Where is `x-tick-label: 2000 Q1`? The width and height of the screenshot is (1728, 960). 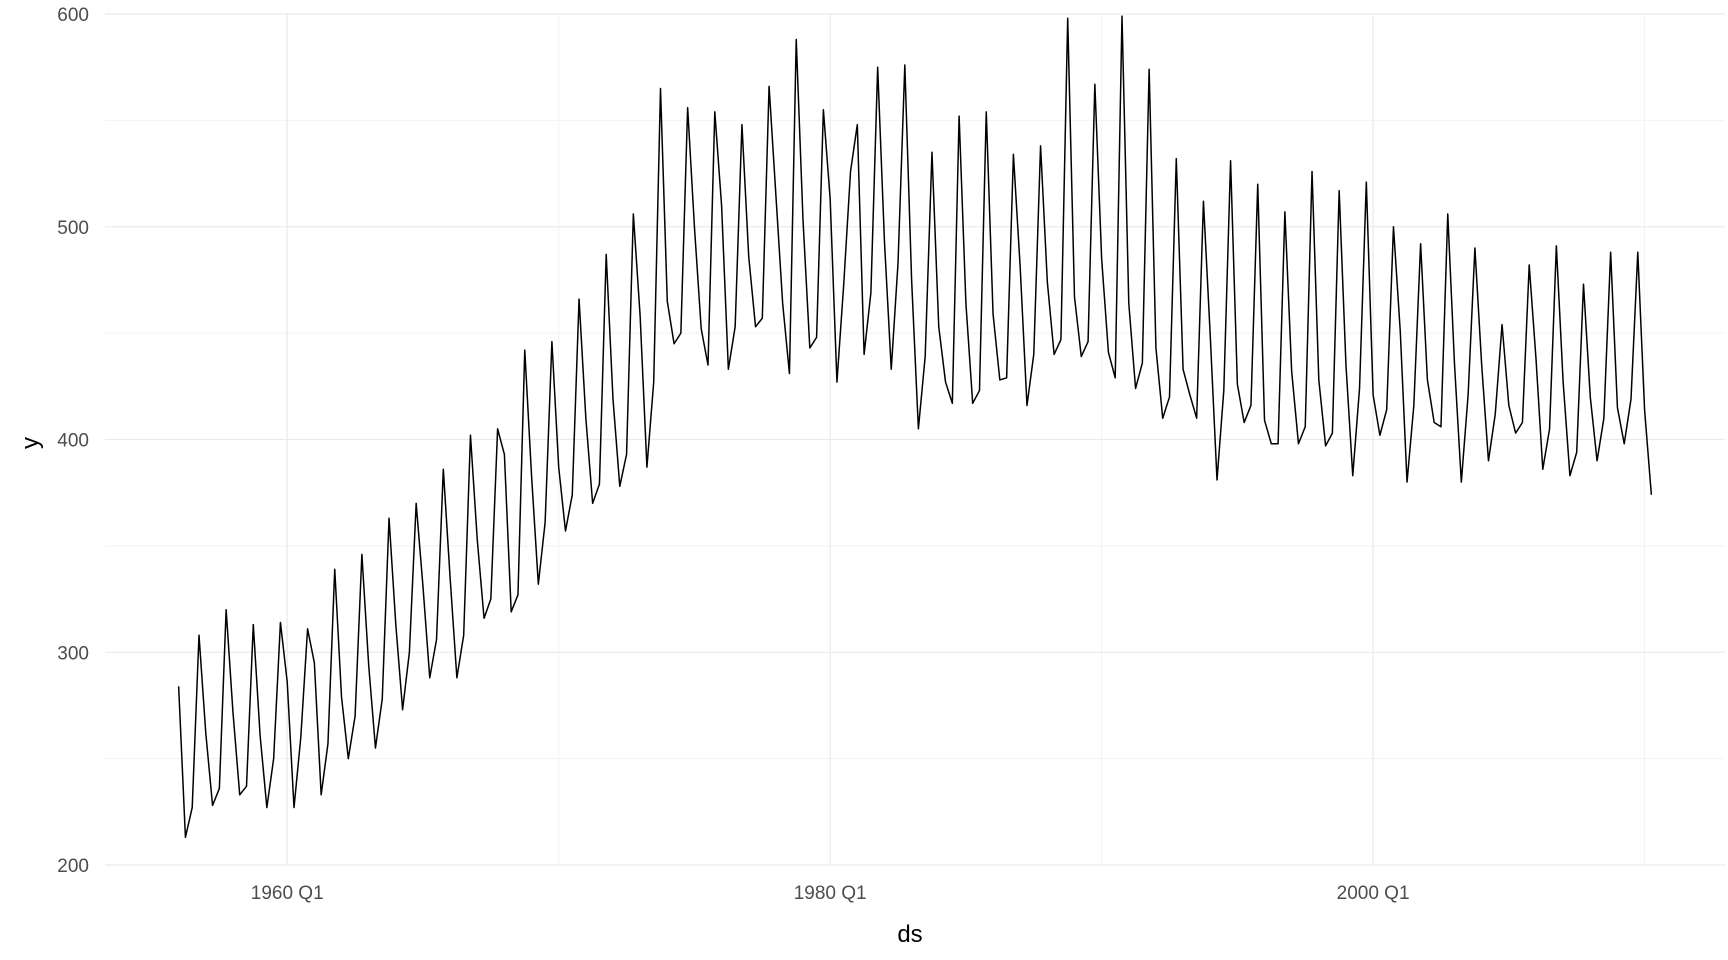 x-tick-label: 2000 Q1 is located at coordinates (1373, 893).